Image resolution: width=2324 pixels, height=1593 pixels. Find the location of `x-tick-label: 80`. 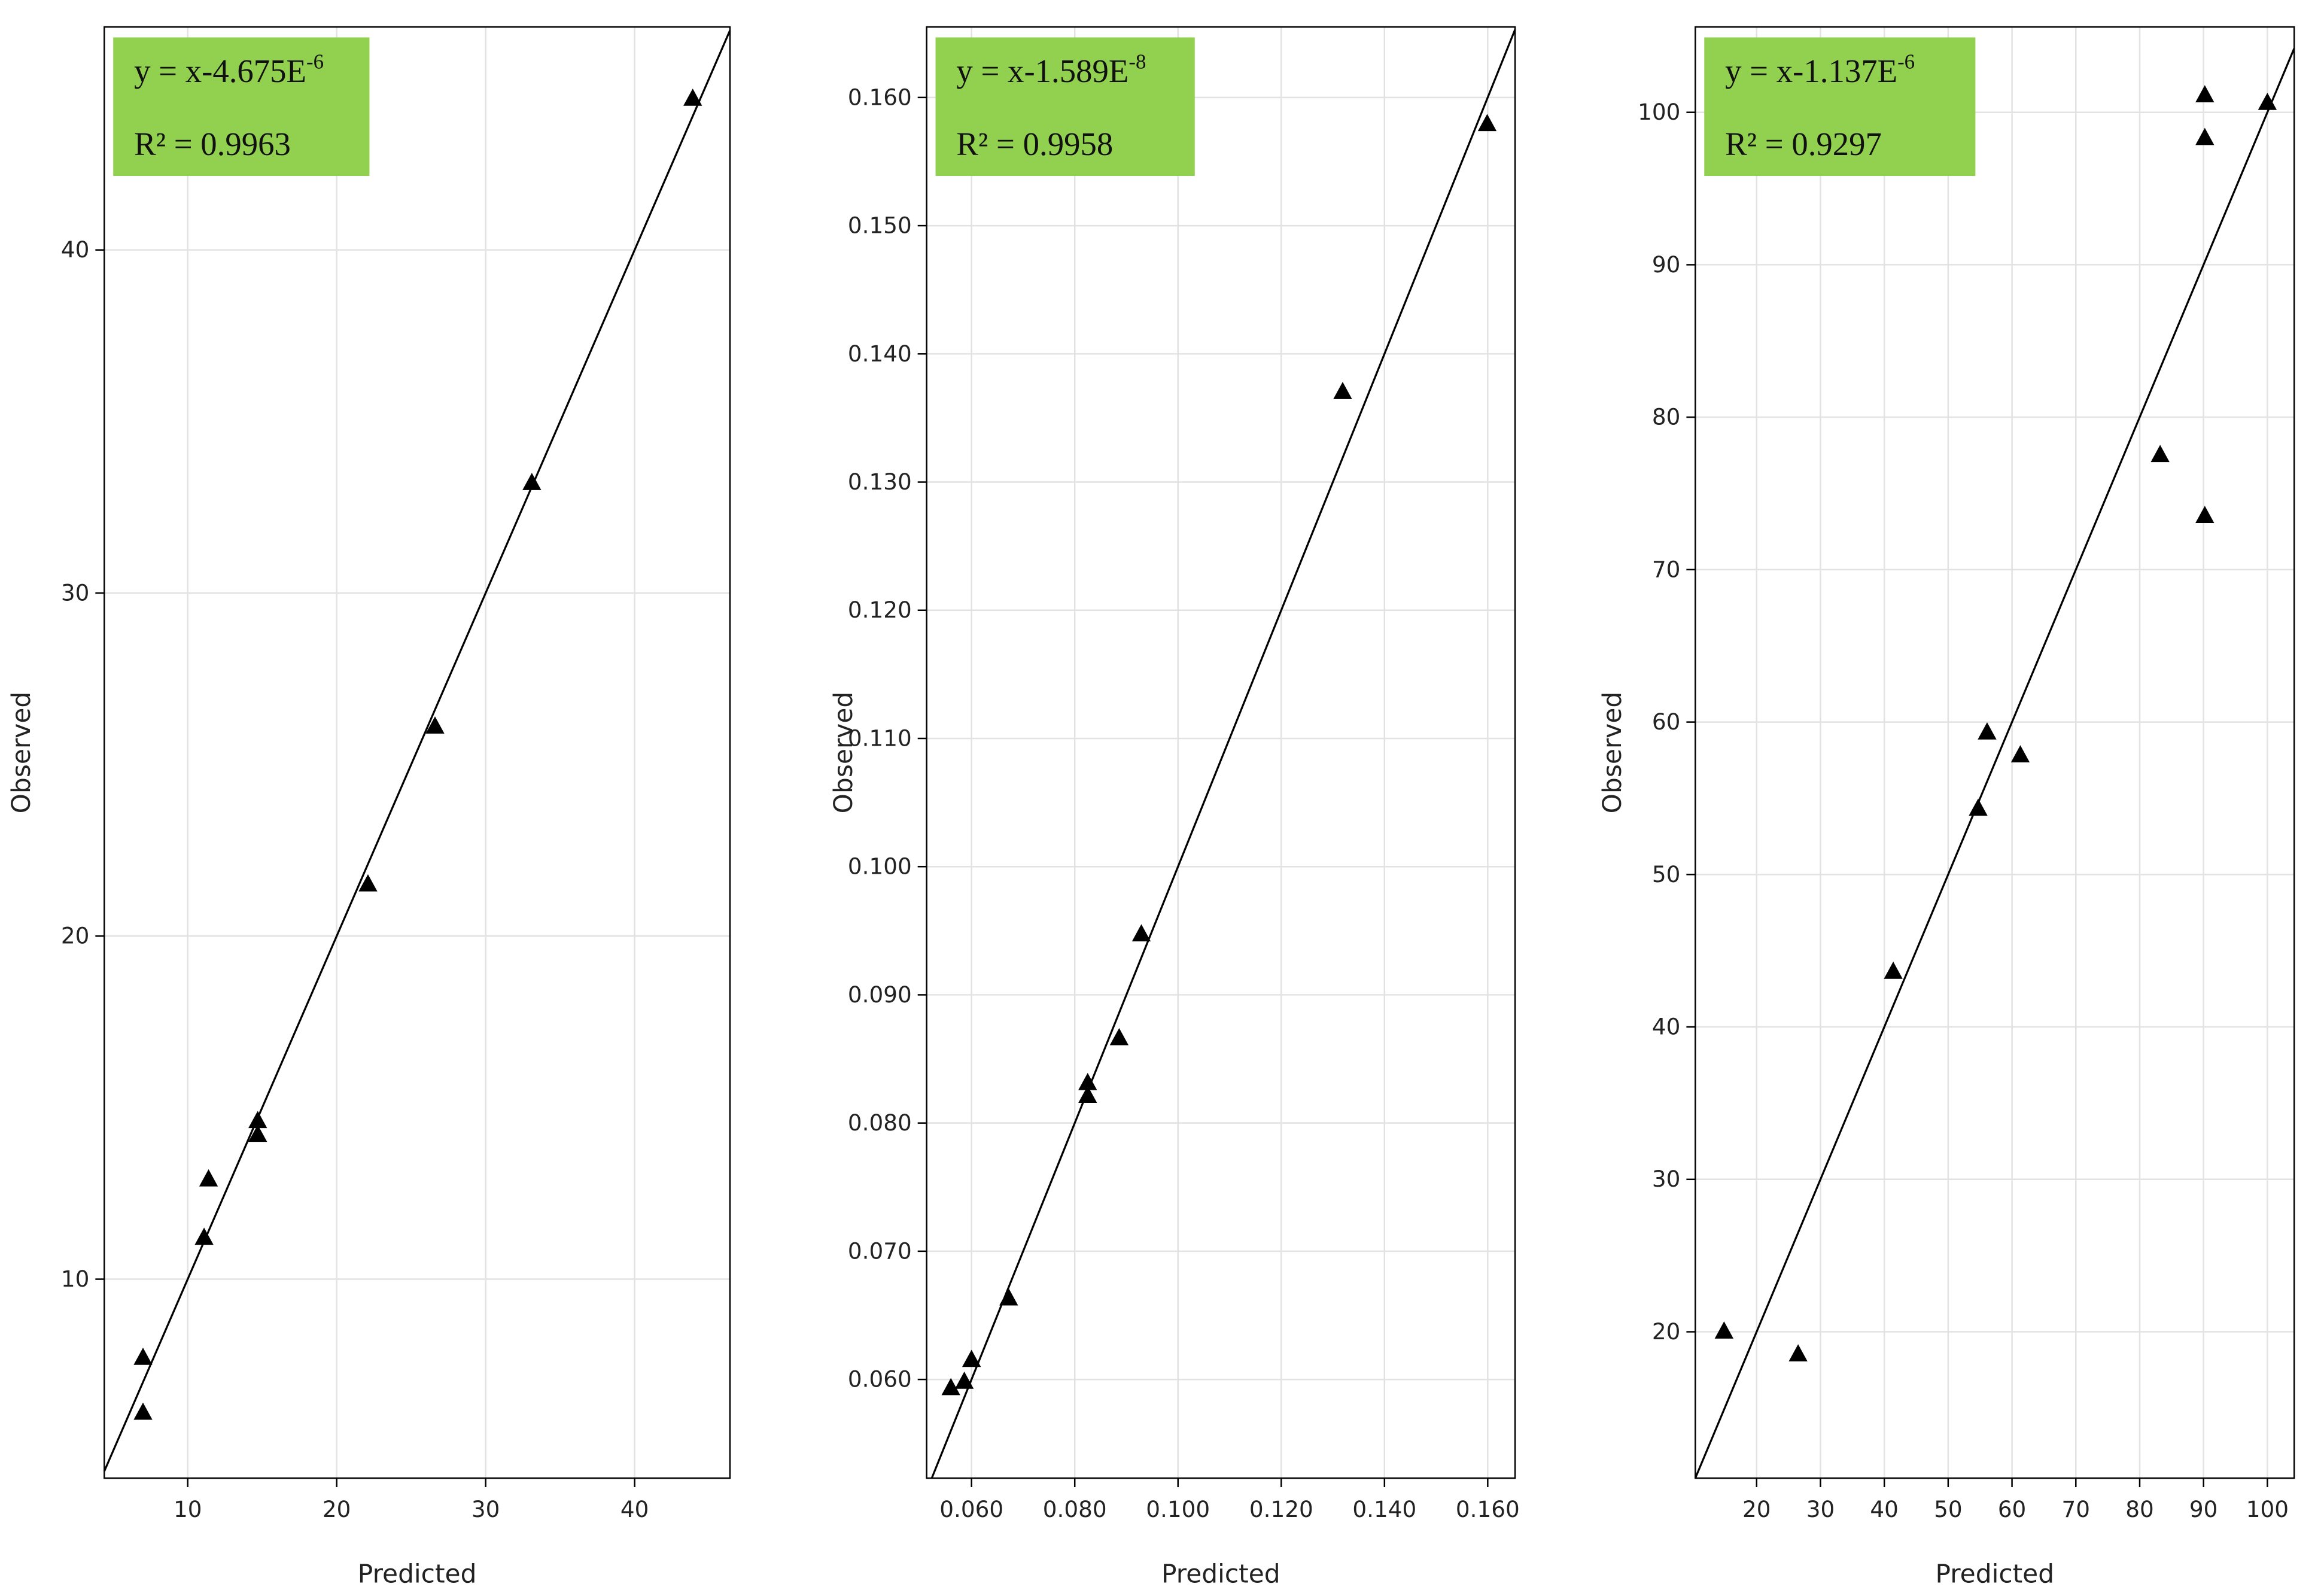

x-tick-label: 80 is located at coordinates (2139, 1509).